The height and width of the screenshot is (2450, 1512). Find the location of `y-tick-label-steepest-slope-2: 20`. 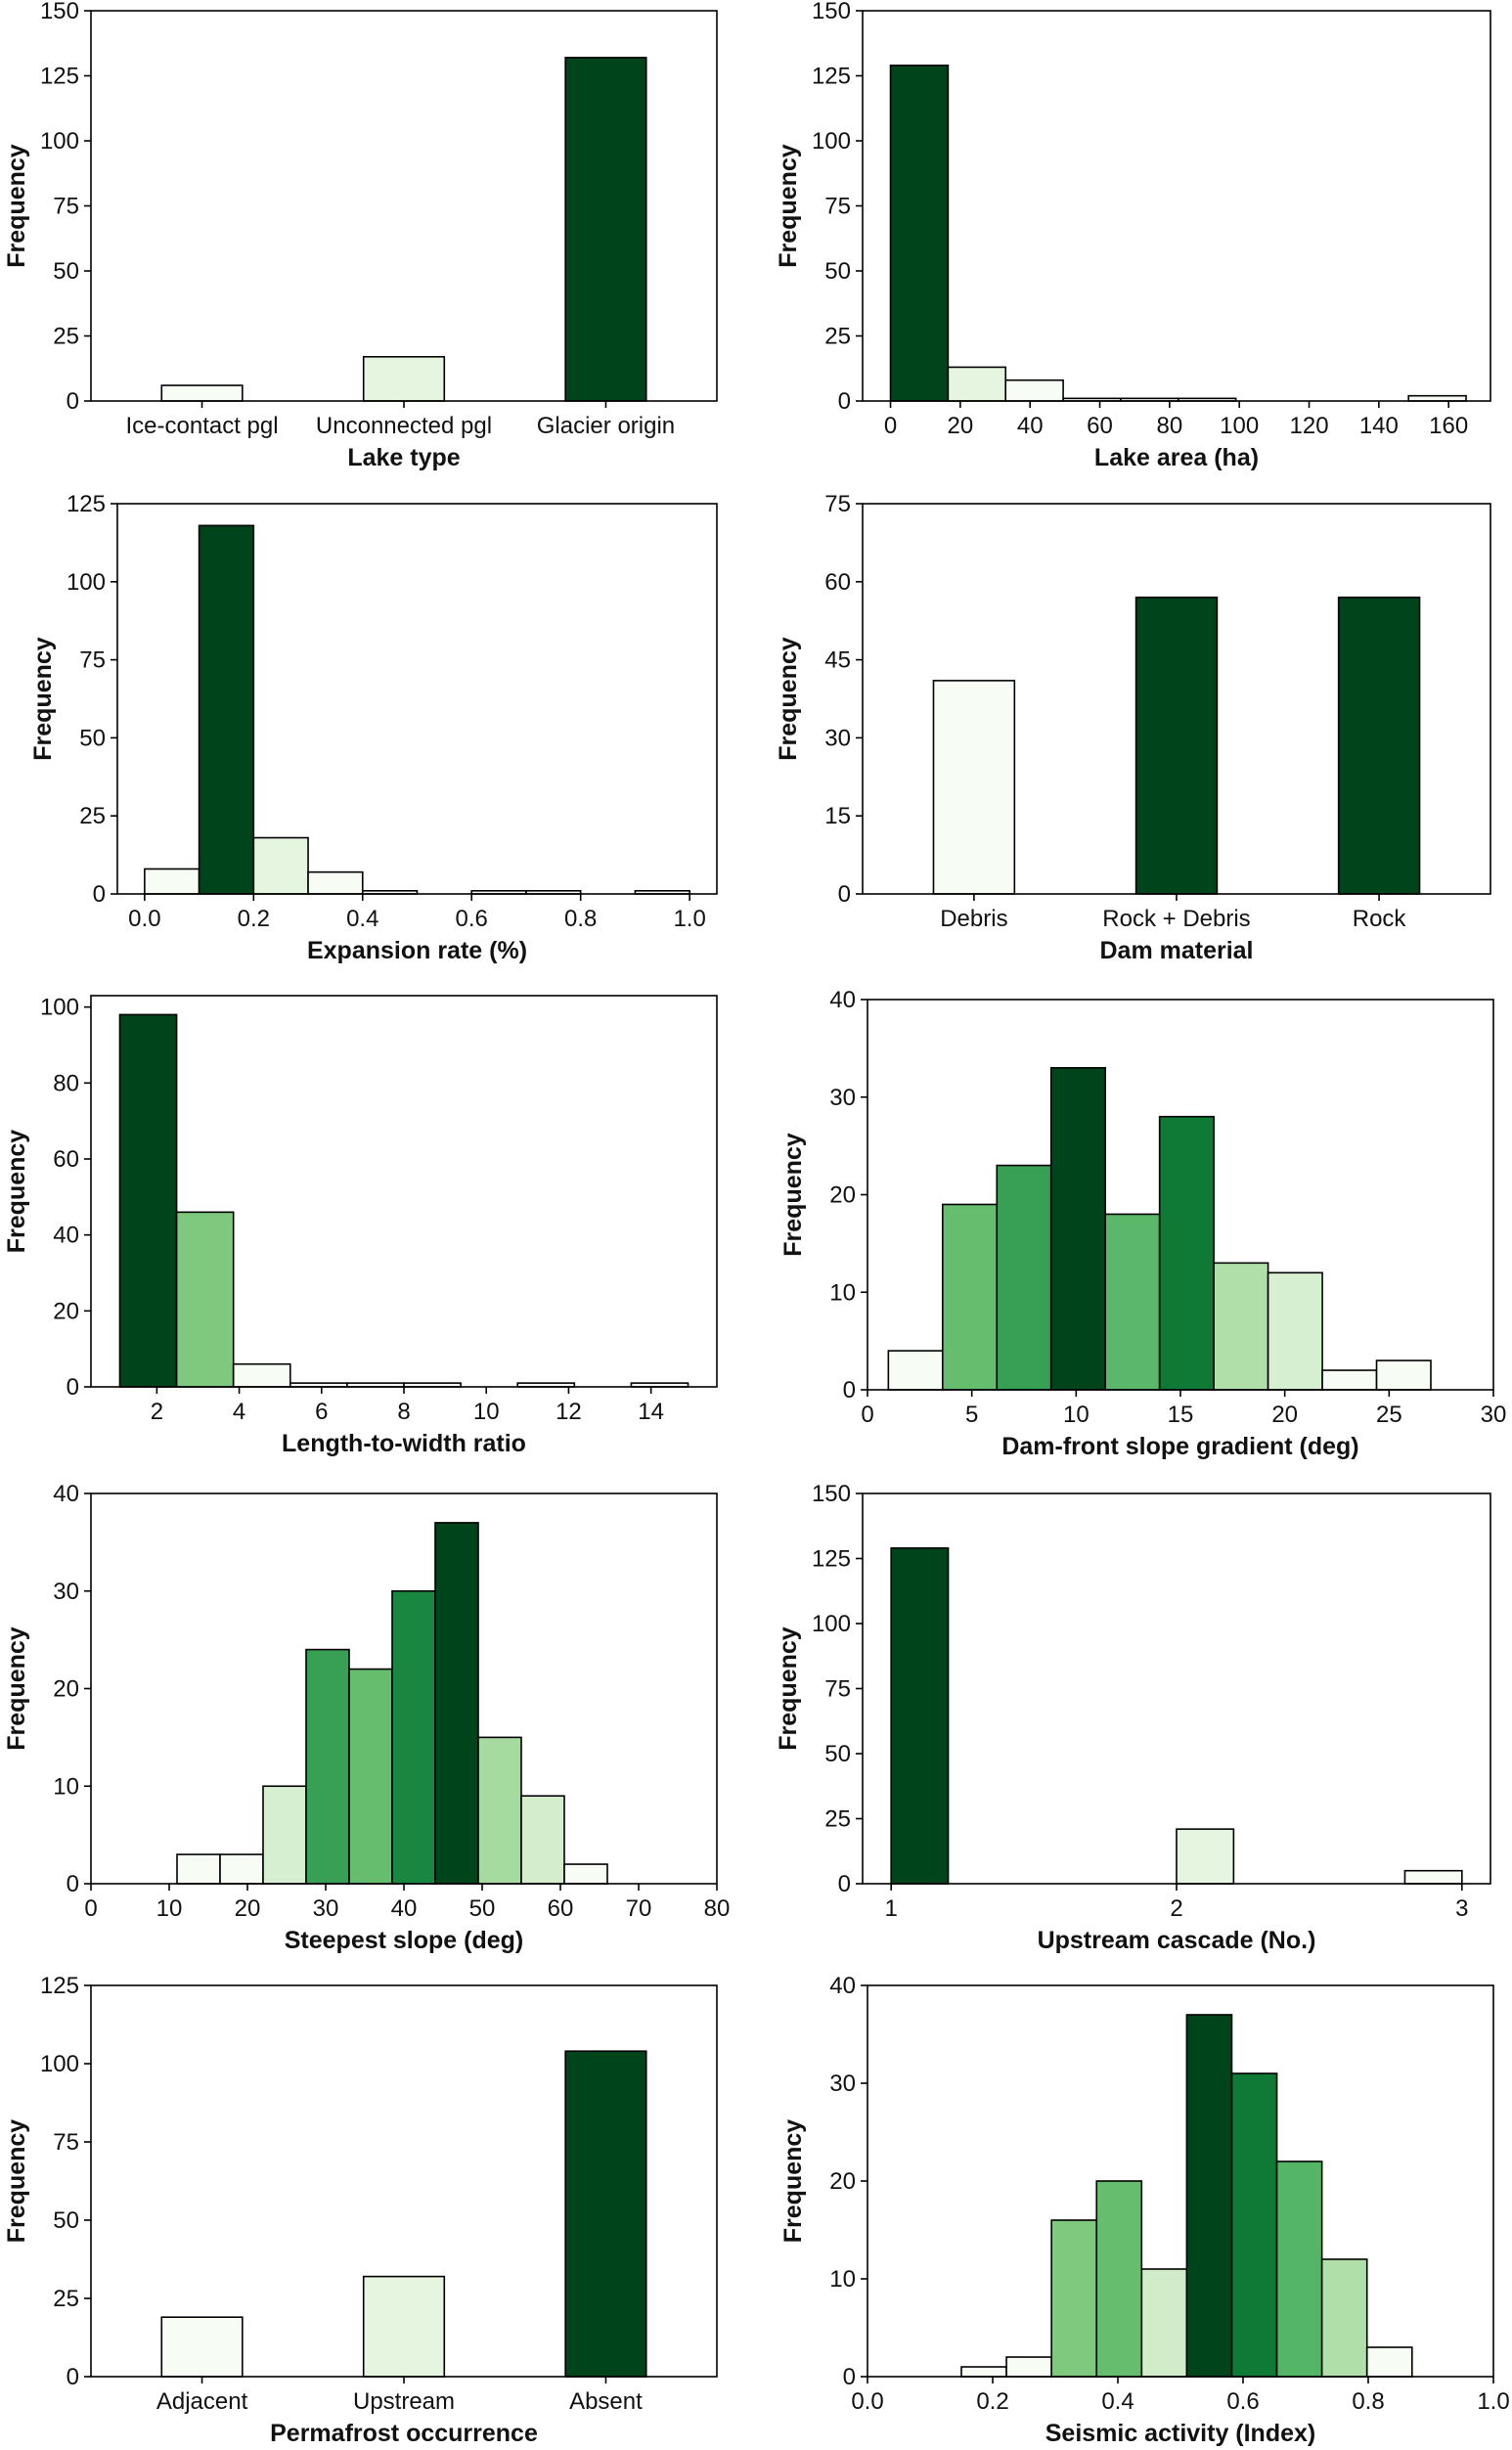

y-tick-label-steepest-slope-2: 20 is located at coordinates (66, 1689).